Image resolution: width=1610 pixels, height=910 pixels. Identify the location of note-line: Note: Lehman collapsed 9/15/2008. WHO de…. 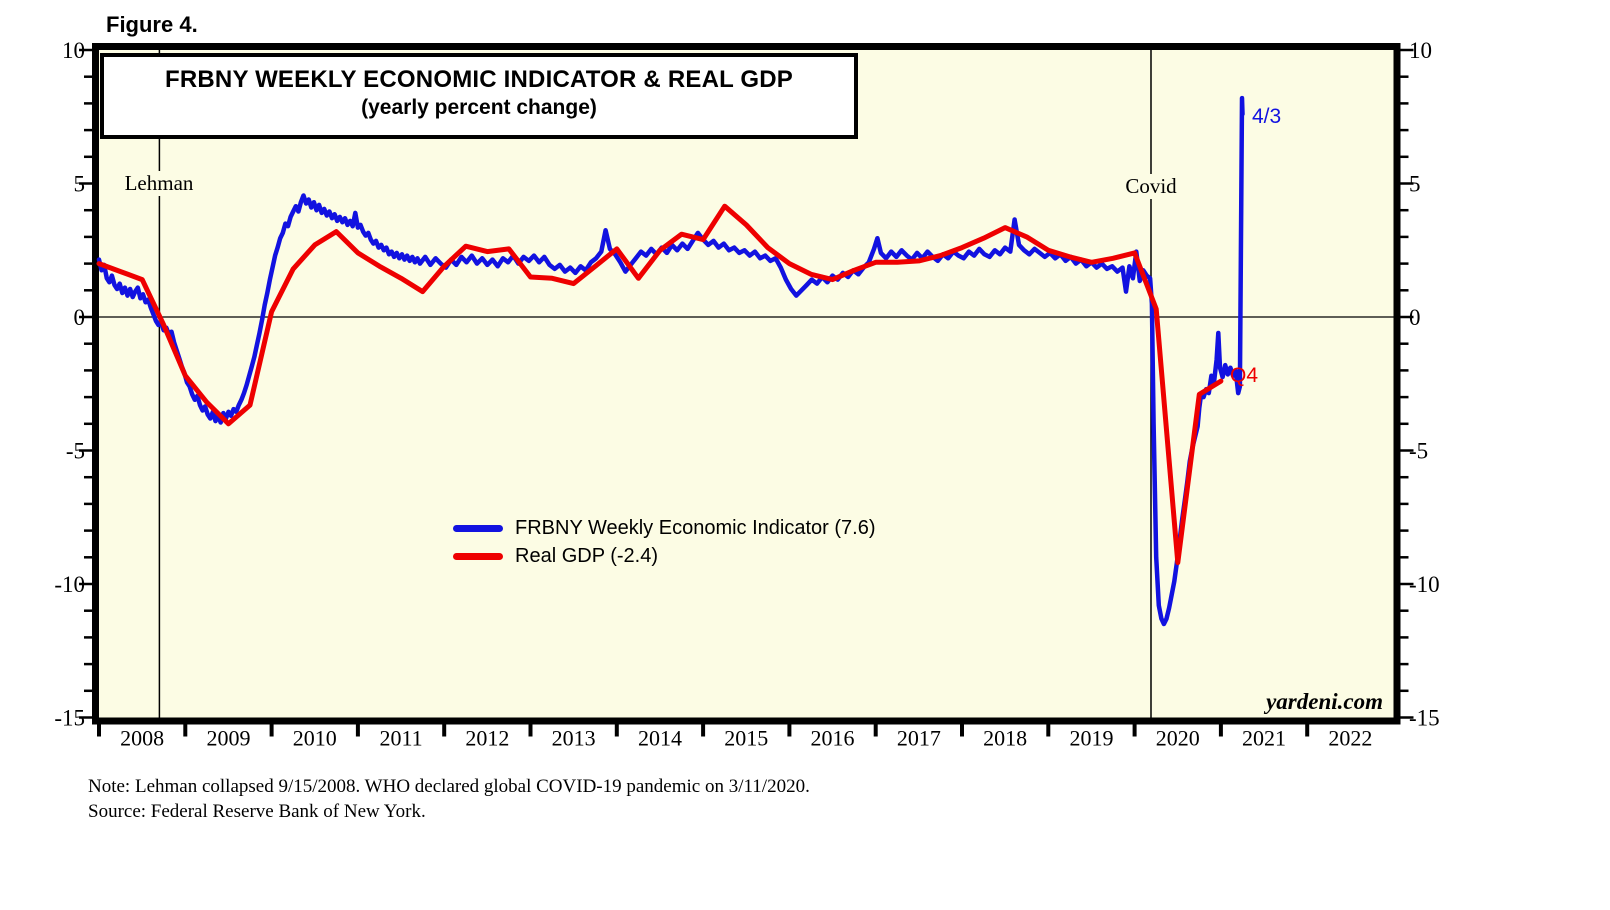
(449, 786).